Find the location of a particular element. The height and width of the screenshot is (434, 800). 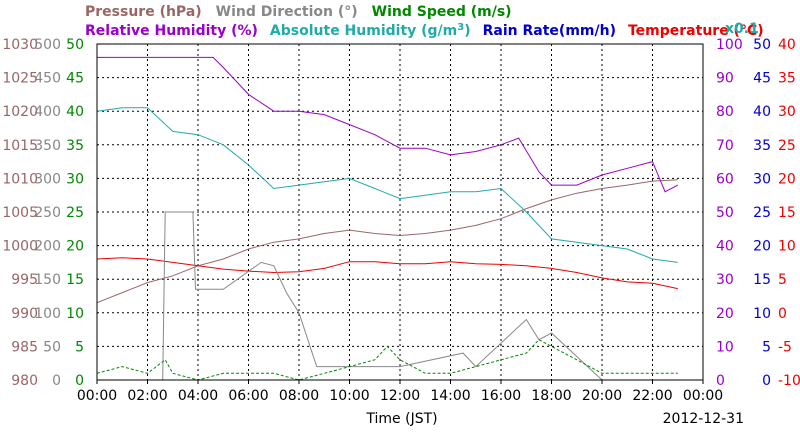

x-tick-label: 22:00 is located at coordinates (652, 396).